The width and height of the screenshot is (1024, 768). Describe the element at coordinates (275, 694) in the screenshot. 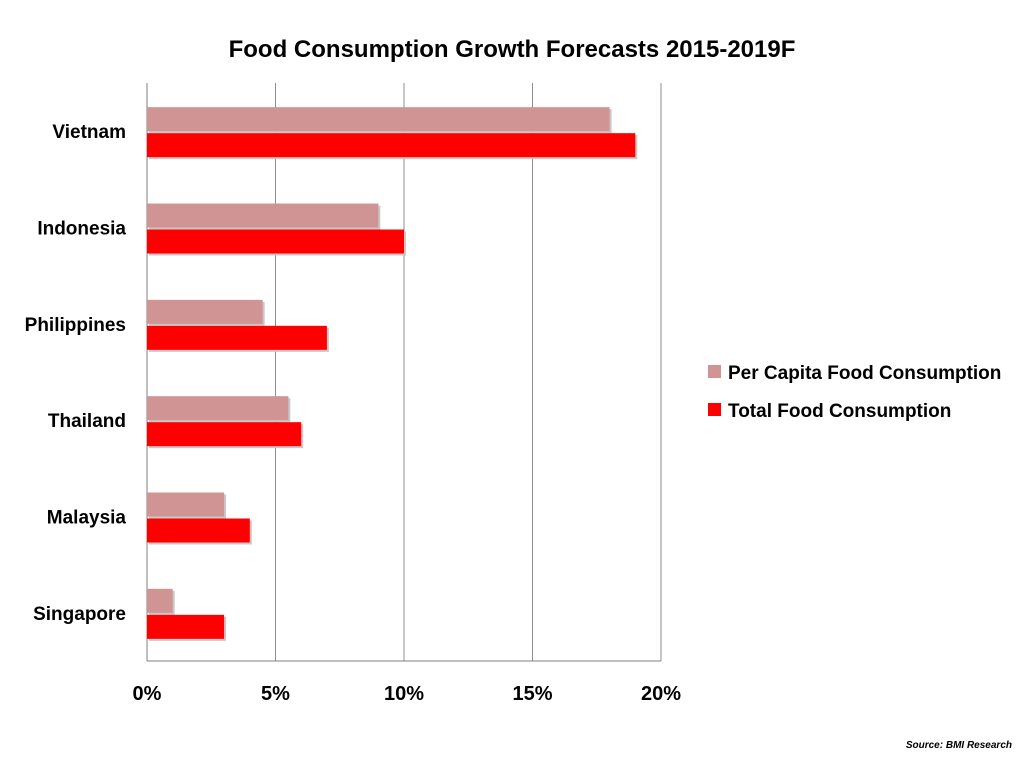

I see `x-tick-label: 5%` at that location.